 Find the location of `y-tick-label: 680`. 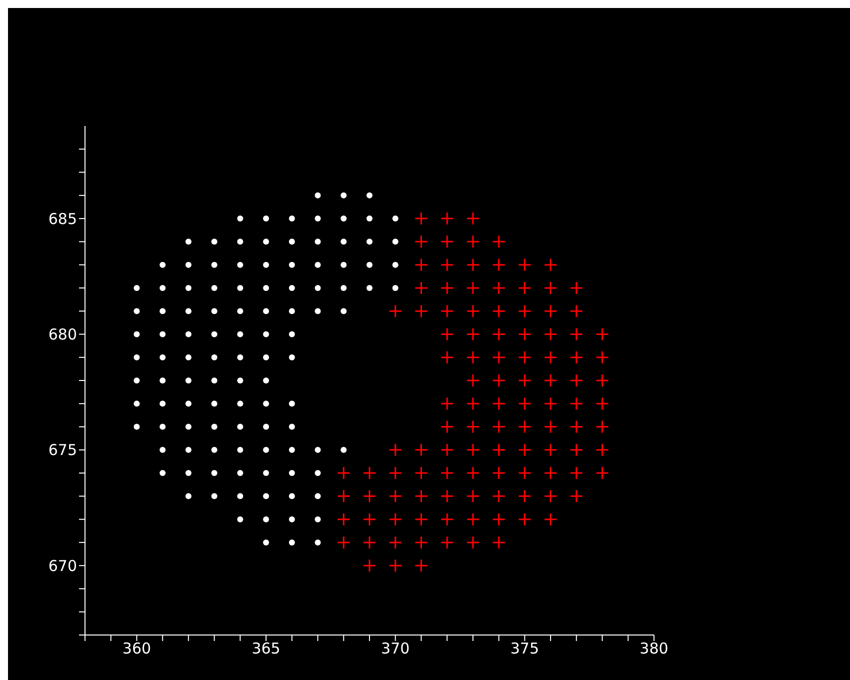

y-tick-label: 680 is located at coordinates (62, 335).